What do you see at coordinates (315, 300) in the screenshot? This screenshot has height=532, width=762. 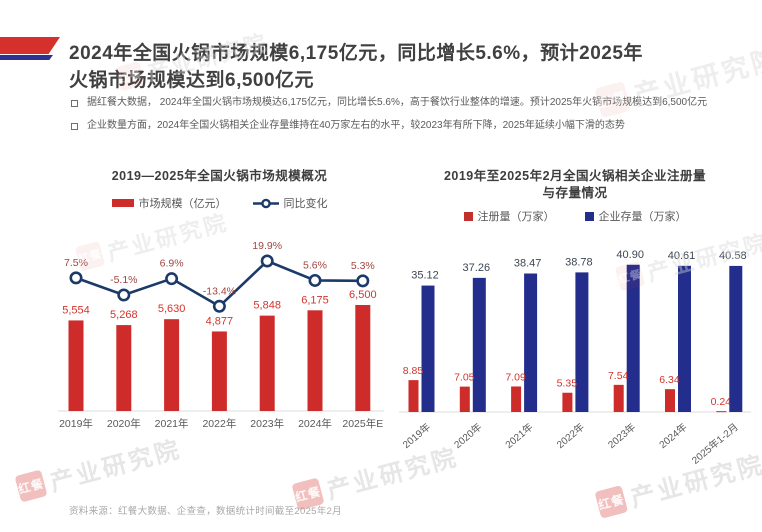 I see `bar-value-label: 6,175` at bounding box center [315, 300].